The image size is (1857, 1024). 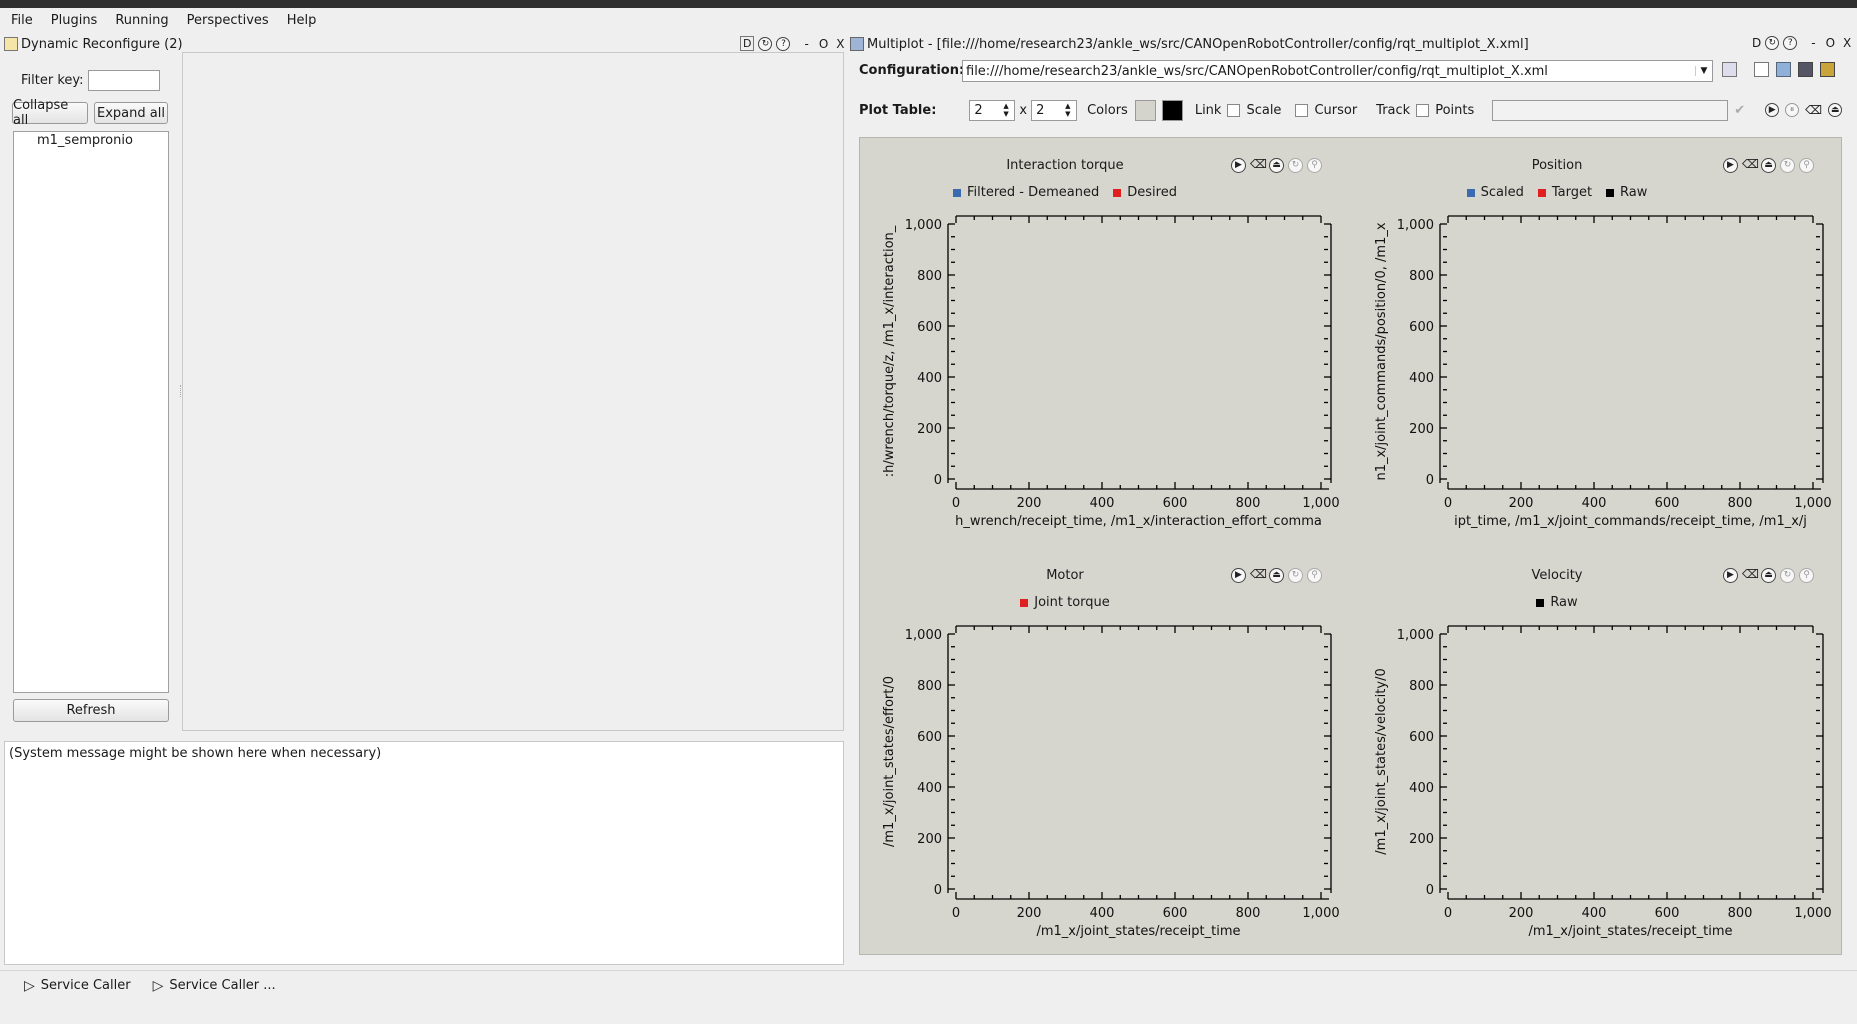 What do you see at coordinates (1761, 69) in the screenshot?
I see `new-config-icon` at bounding box center [1761, 69].